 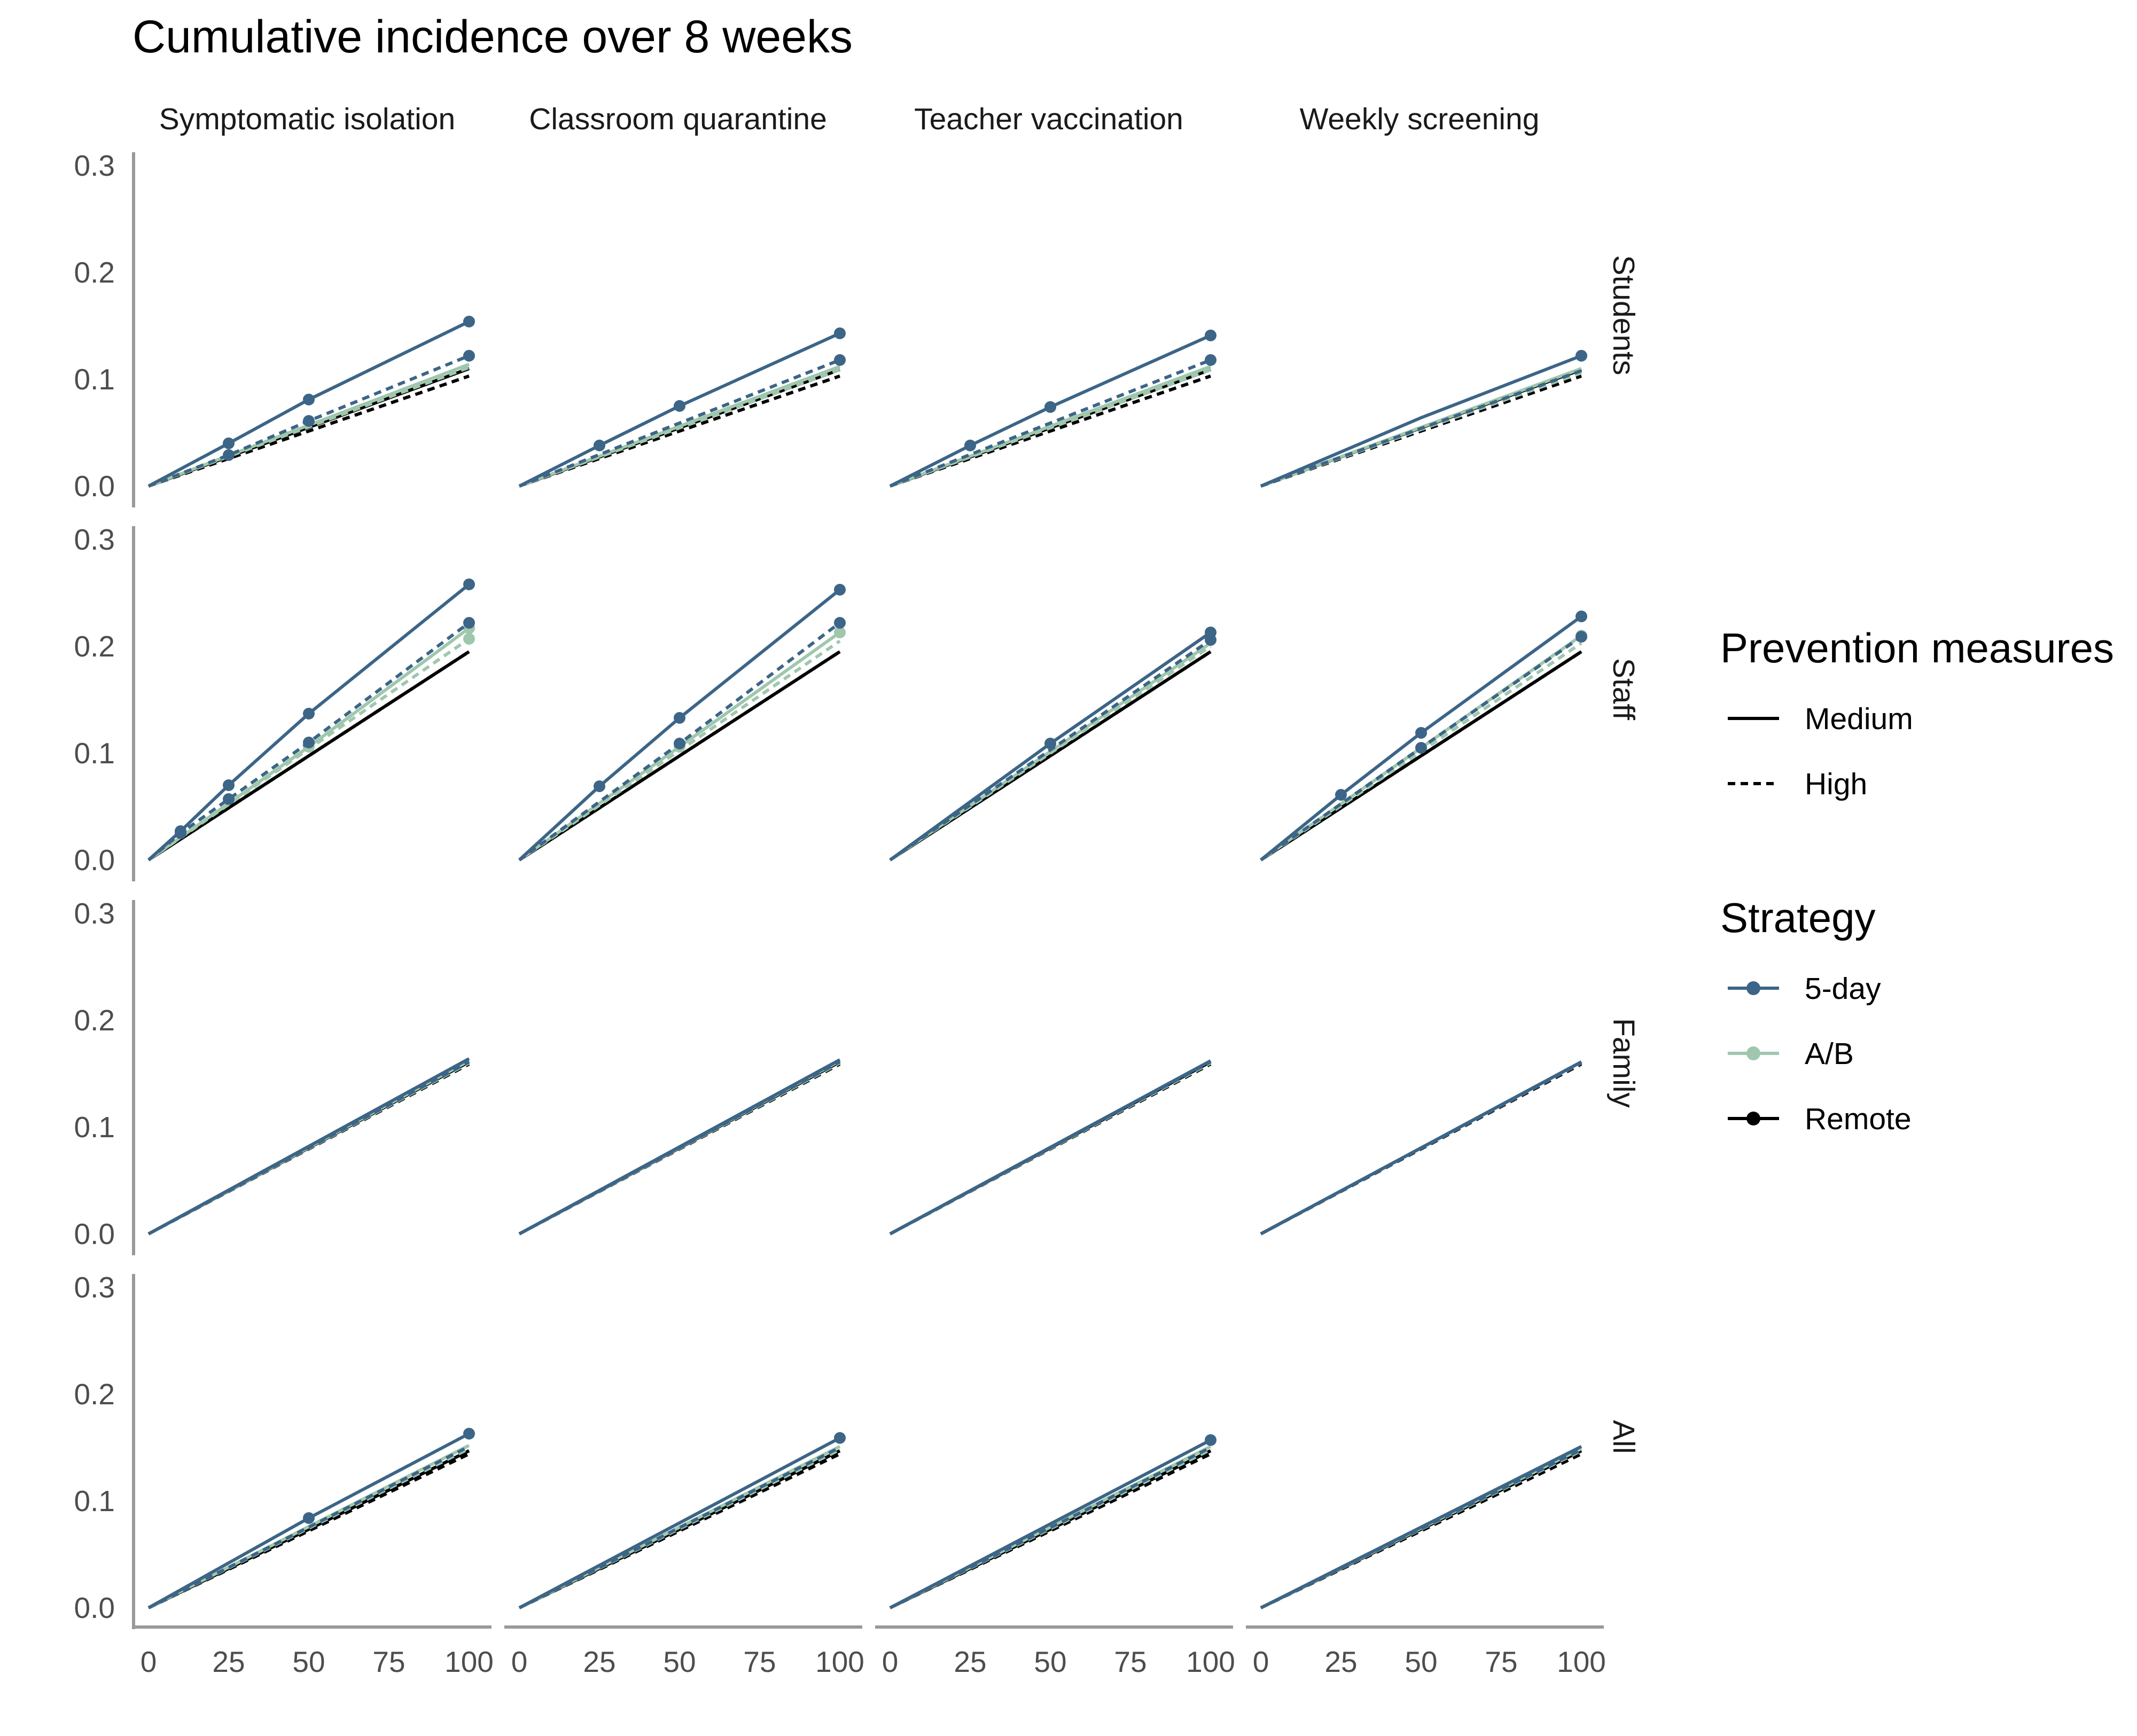 What do you see at coordinates (1843, 989) in the screenshot?
I see `legend-label-5-day: 5-day` at bounding box center [1843, 989].